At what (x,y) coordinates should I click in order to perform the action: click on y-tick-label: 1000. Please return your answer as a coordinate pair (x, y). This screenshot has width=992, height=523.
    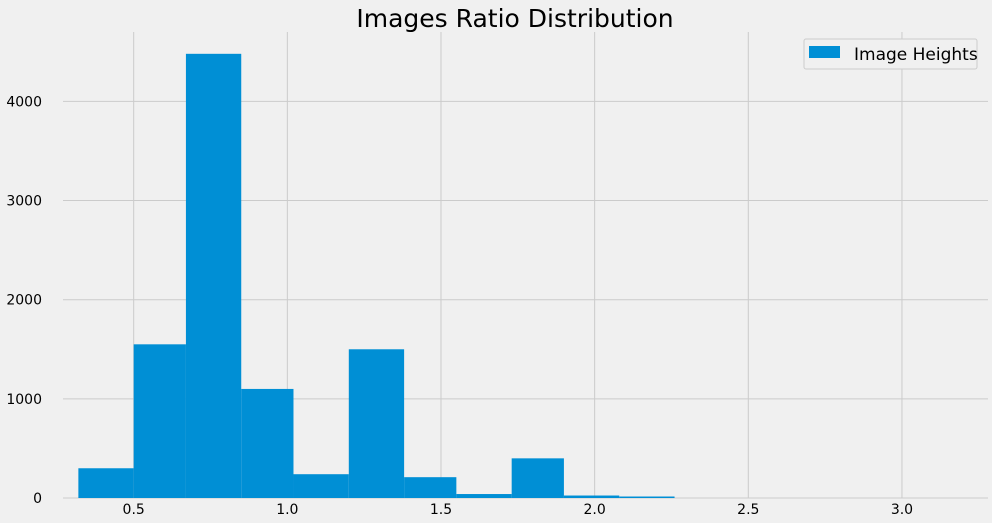
    Looking at the image, I should click on (24, 400).